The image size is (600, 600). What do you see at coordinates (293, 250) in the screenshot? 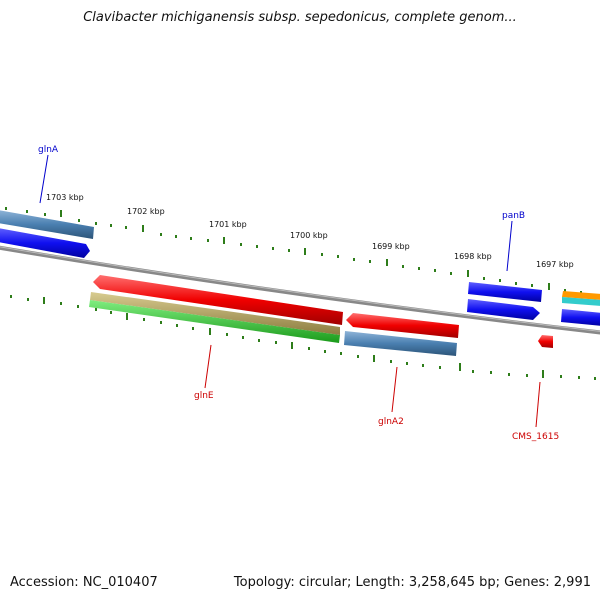
I see `outer-scale-ticks` at bounding box center [293, 250].